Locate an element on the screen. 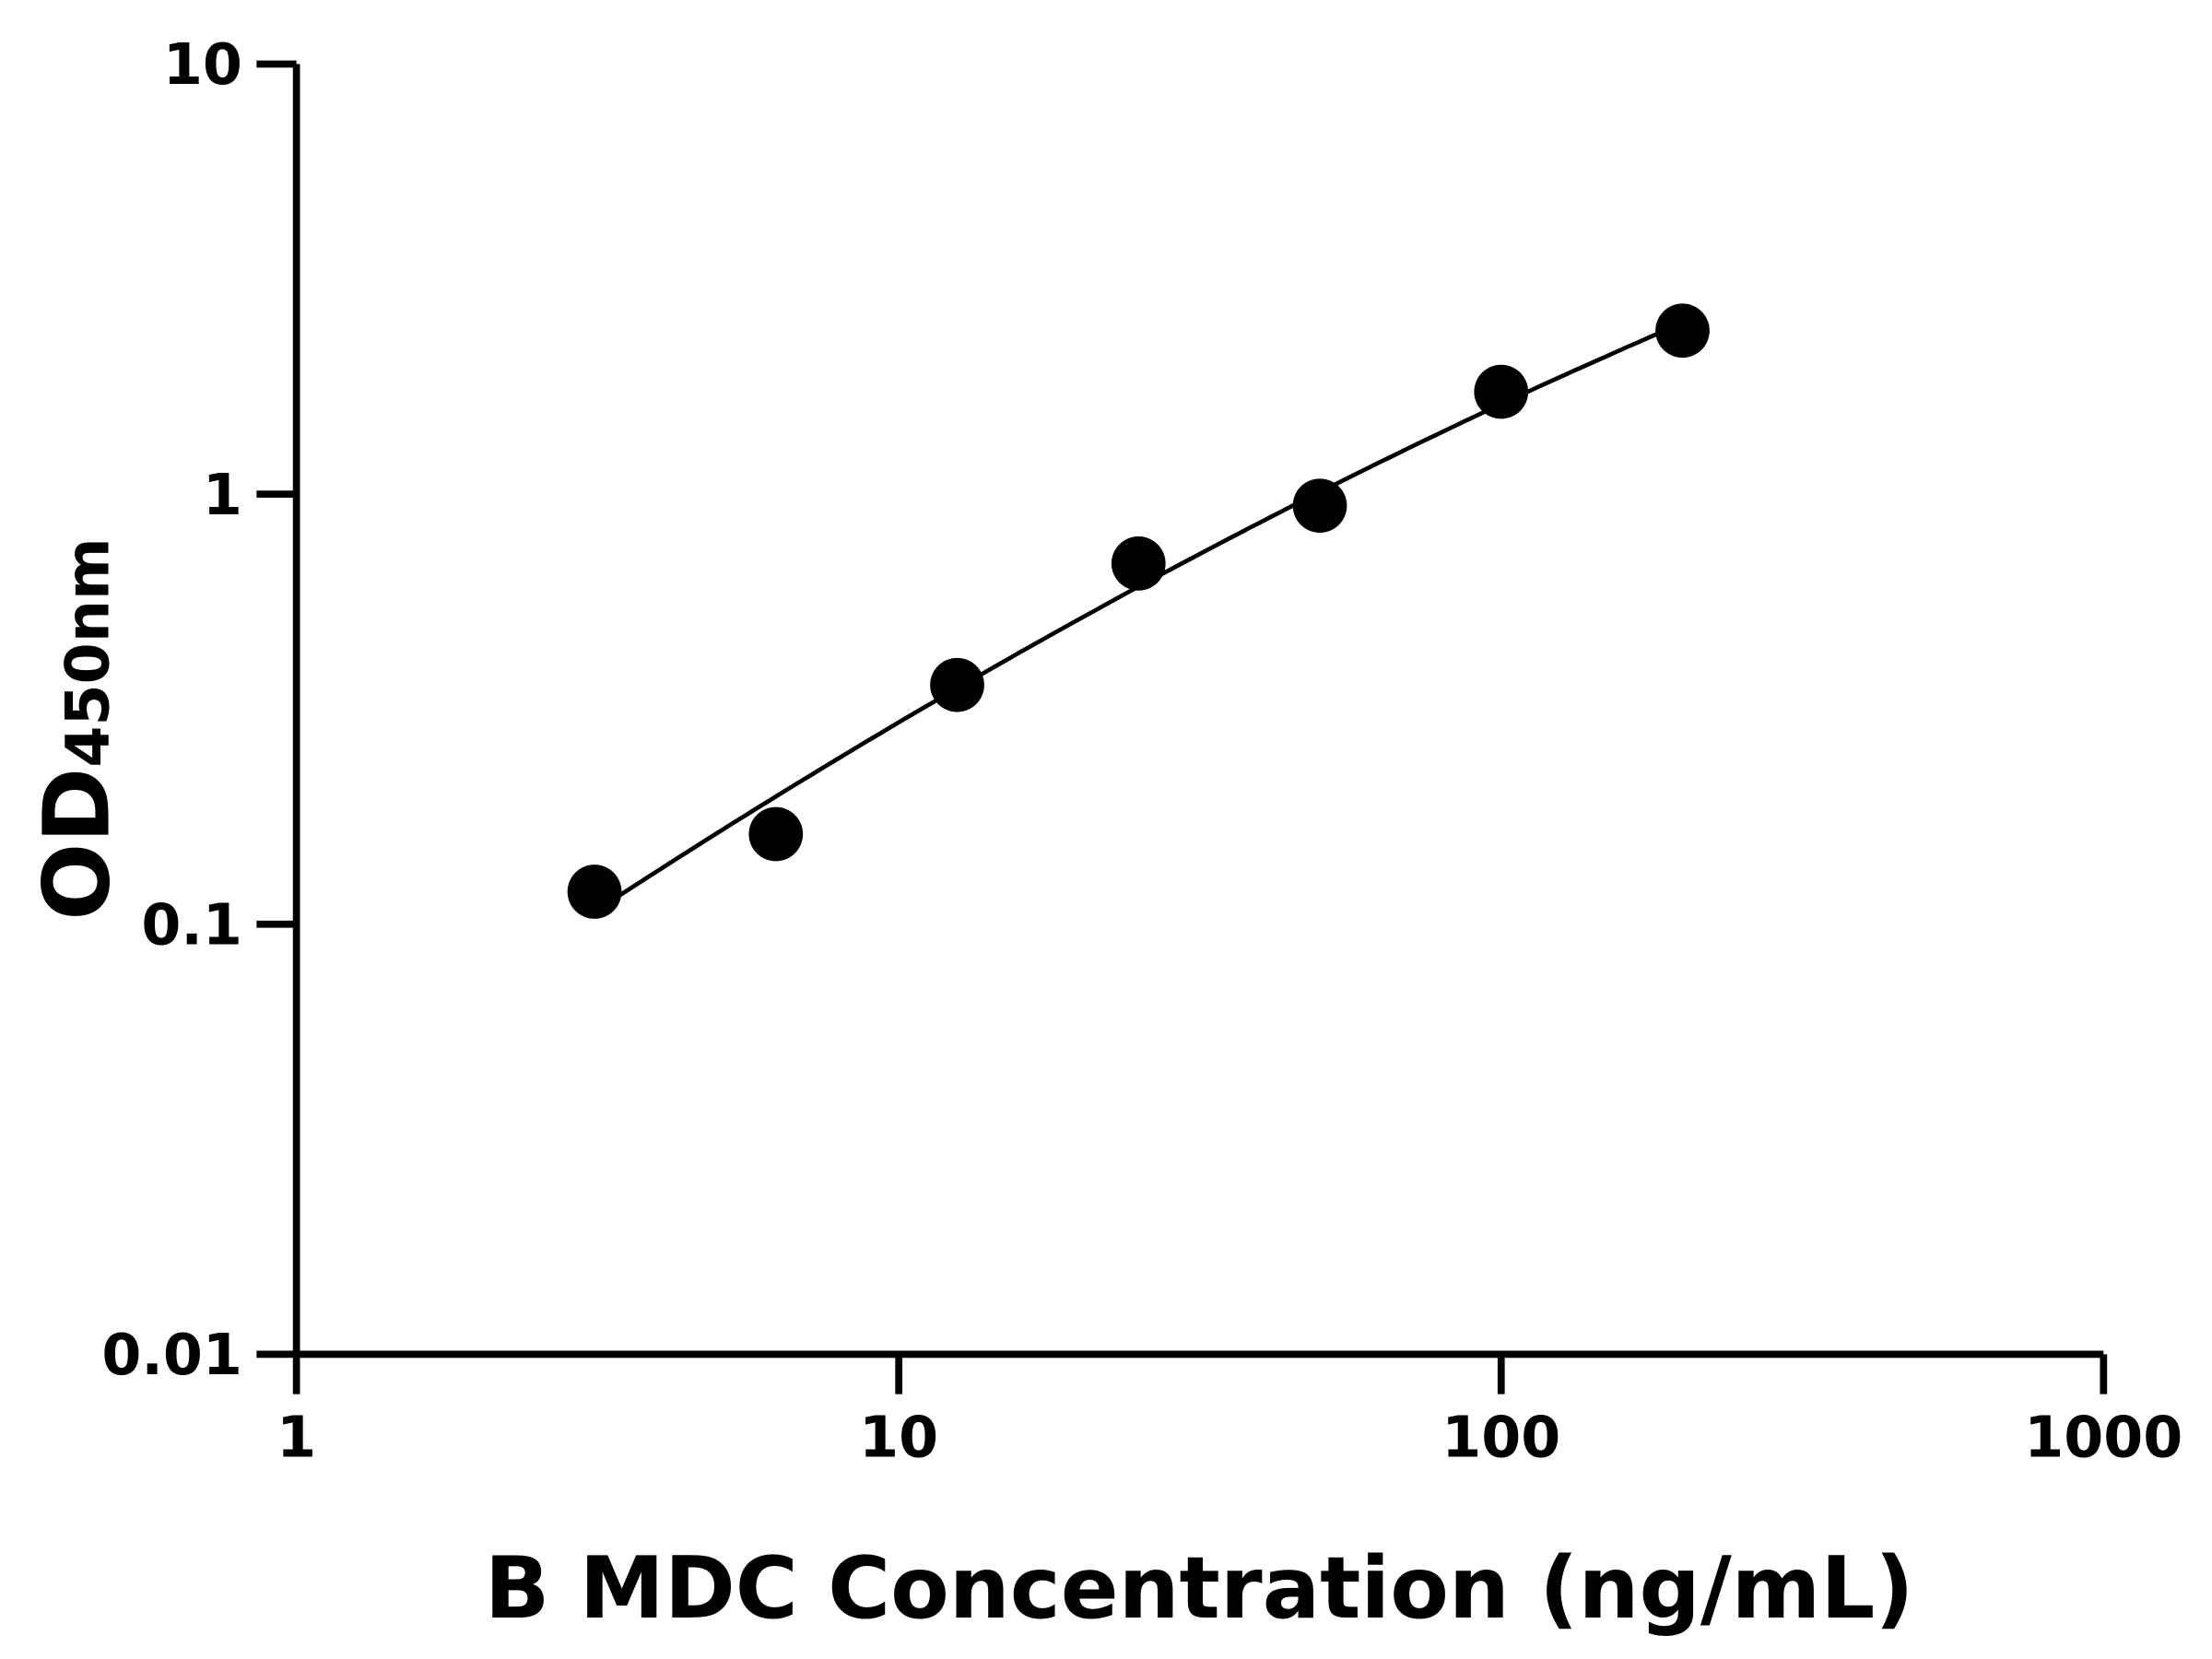 This screenshot has width=2212, height=1659. y-axis-label-sub: 450nm is located at coordinates (89, 652).